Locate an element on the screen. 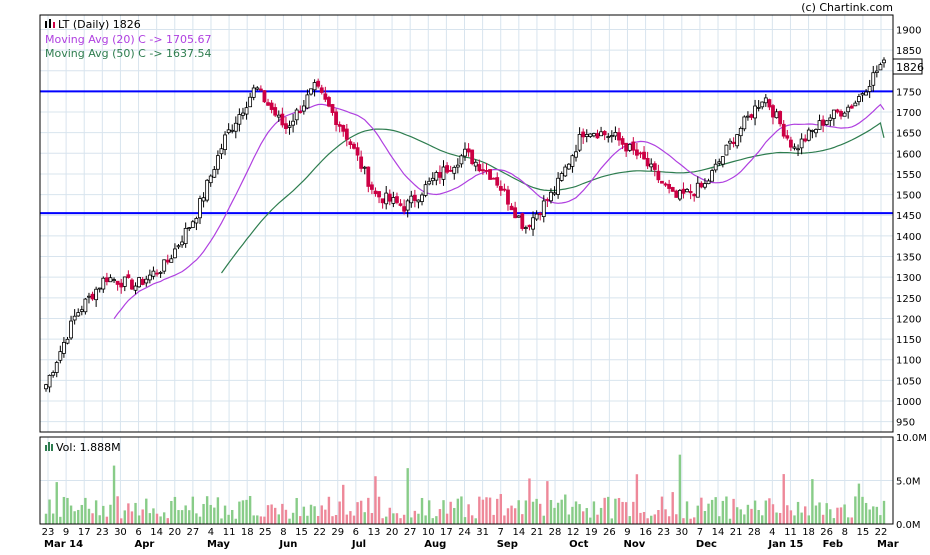  x-tick-label: 7 is located at coordinates (700, 532).